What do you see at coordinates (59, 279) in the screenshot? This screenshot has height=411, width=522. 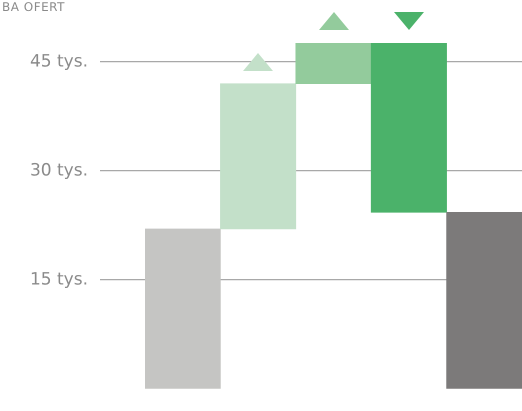 I see `y-tick-label: 15 tys.` at bounding box center [59, 279].